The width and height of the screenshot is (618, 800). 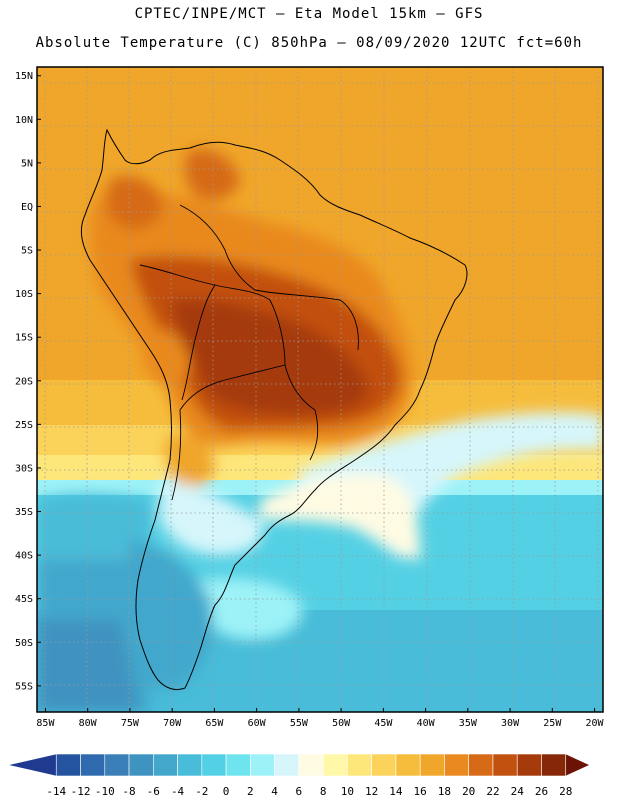 I want to click on colorbar-label: -6, so click(x=153, y=791).